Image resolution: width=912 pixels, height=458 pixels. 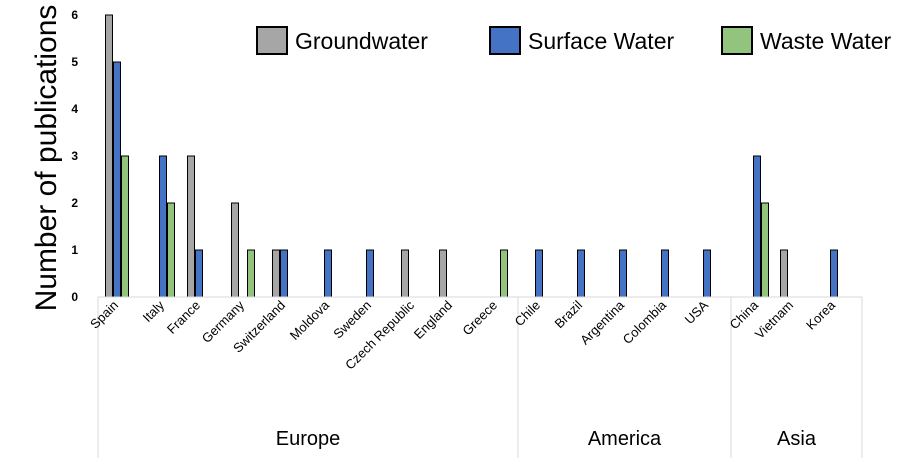 I want to click on bar-groundwater-spain, so click(x=109, y=156).